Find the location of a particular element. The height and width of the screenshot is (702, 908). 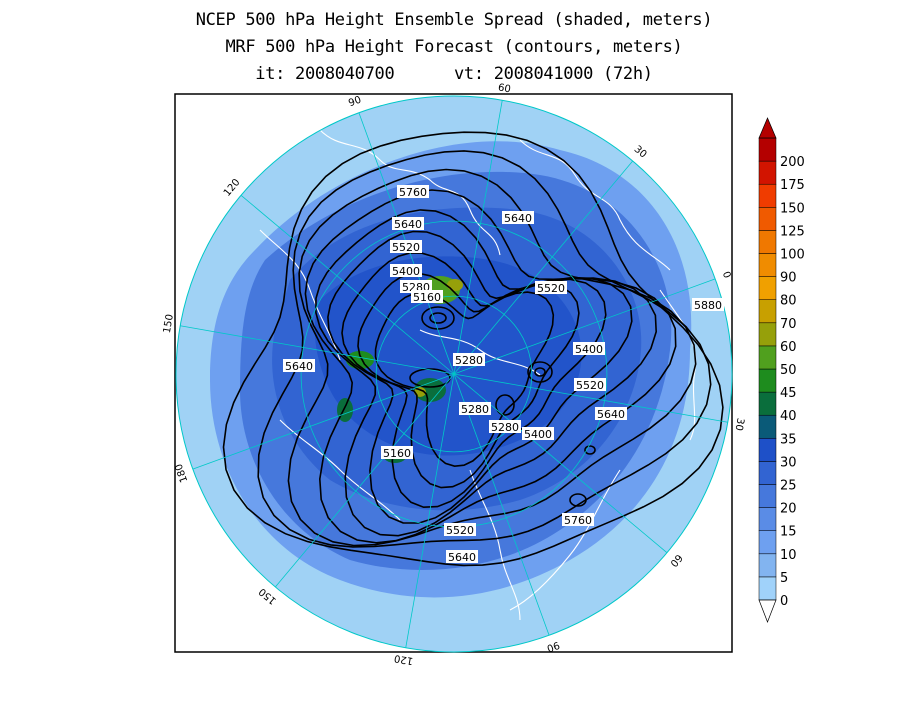

colorbar-label: 50 is located at coordinates (788, 370).